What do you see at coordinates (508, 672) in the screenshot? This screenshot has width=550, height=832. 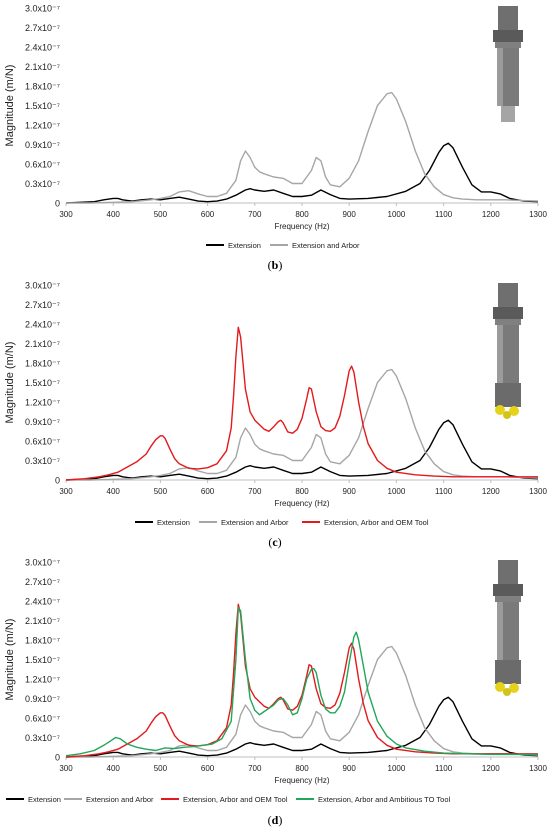 I see `cutter-body` at bounding box center [508, 672].